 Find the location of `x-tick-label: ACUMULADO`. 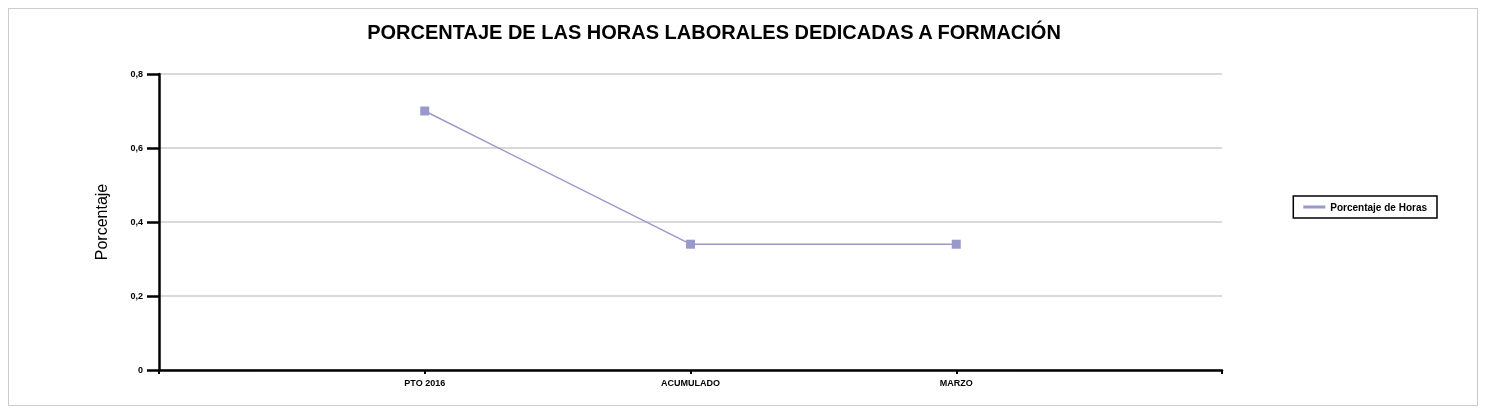

x-tick-label: ACUMULADO is located at coordinates (690, 382).